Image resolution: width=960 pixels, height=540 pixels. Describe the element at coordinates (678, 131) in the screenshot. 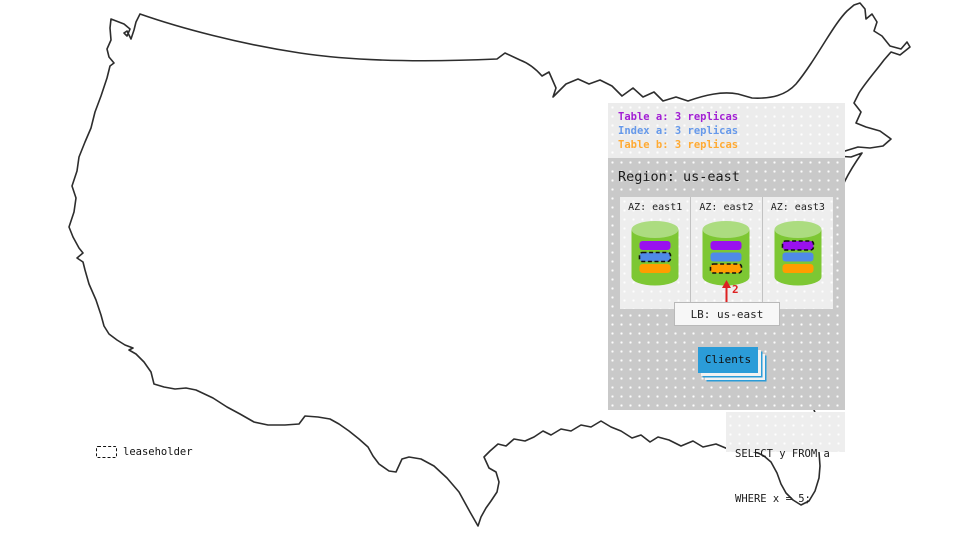

I see `legend-index-a: Index a: 3 replicas` at that location.